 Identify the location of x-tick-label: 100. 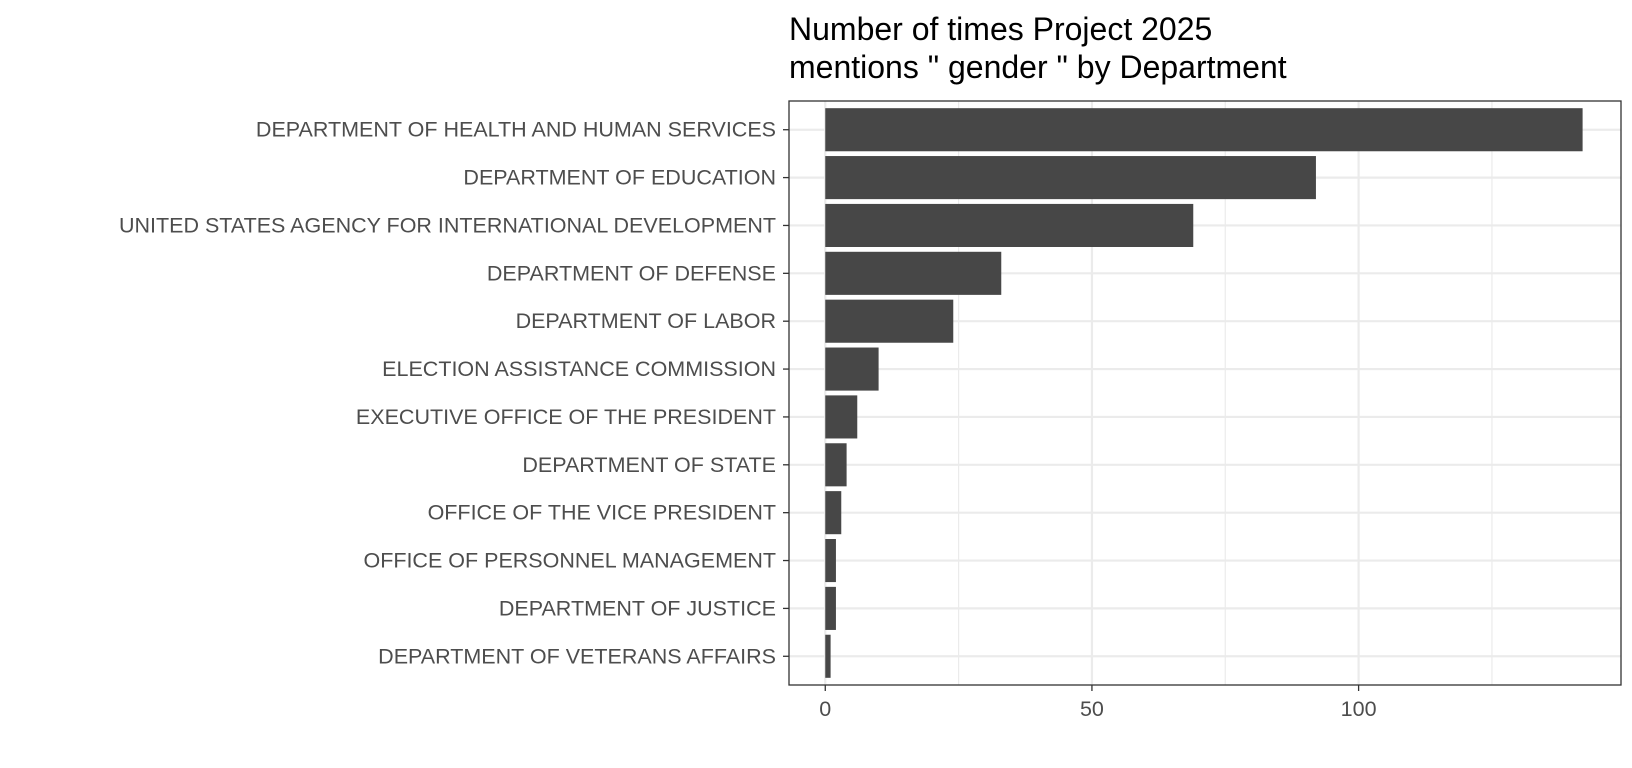
(1359, 709).